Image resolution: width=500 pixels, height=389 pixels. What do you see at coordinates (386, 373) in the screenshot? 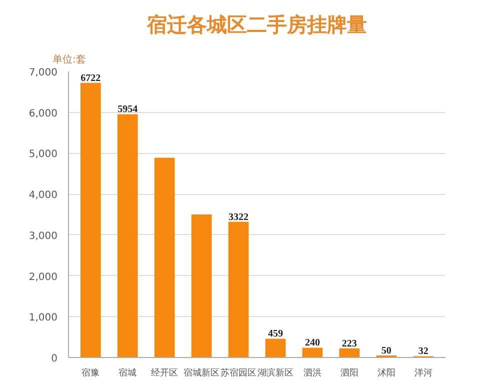
I see `x-tick-label: 沭阳` at bounding box center [386, 373].